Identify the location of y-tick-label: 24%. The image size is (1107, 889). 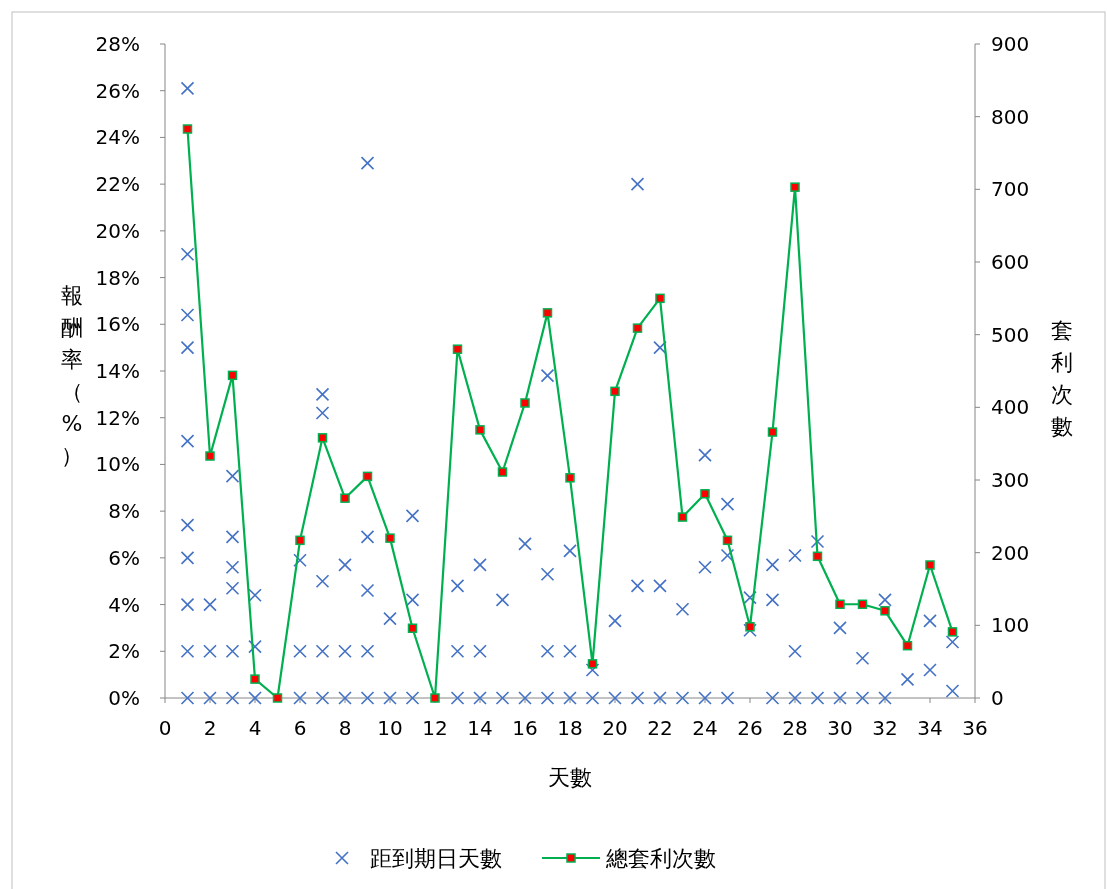
(117, 137).